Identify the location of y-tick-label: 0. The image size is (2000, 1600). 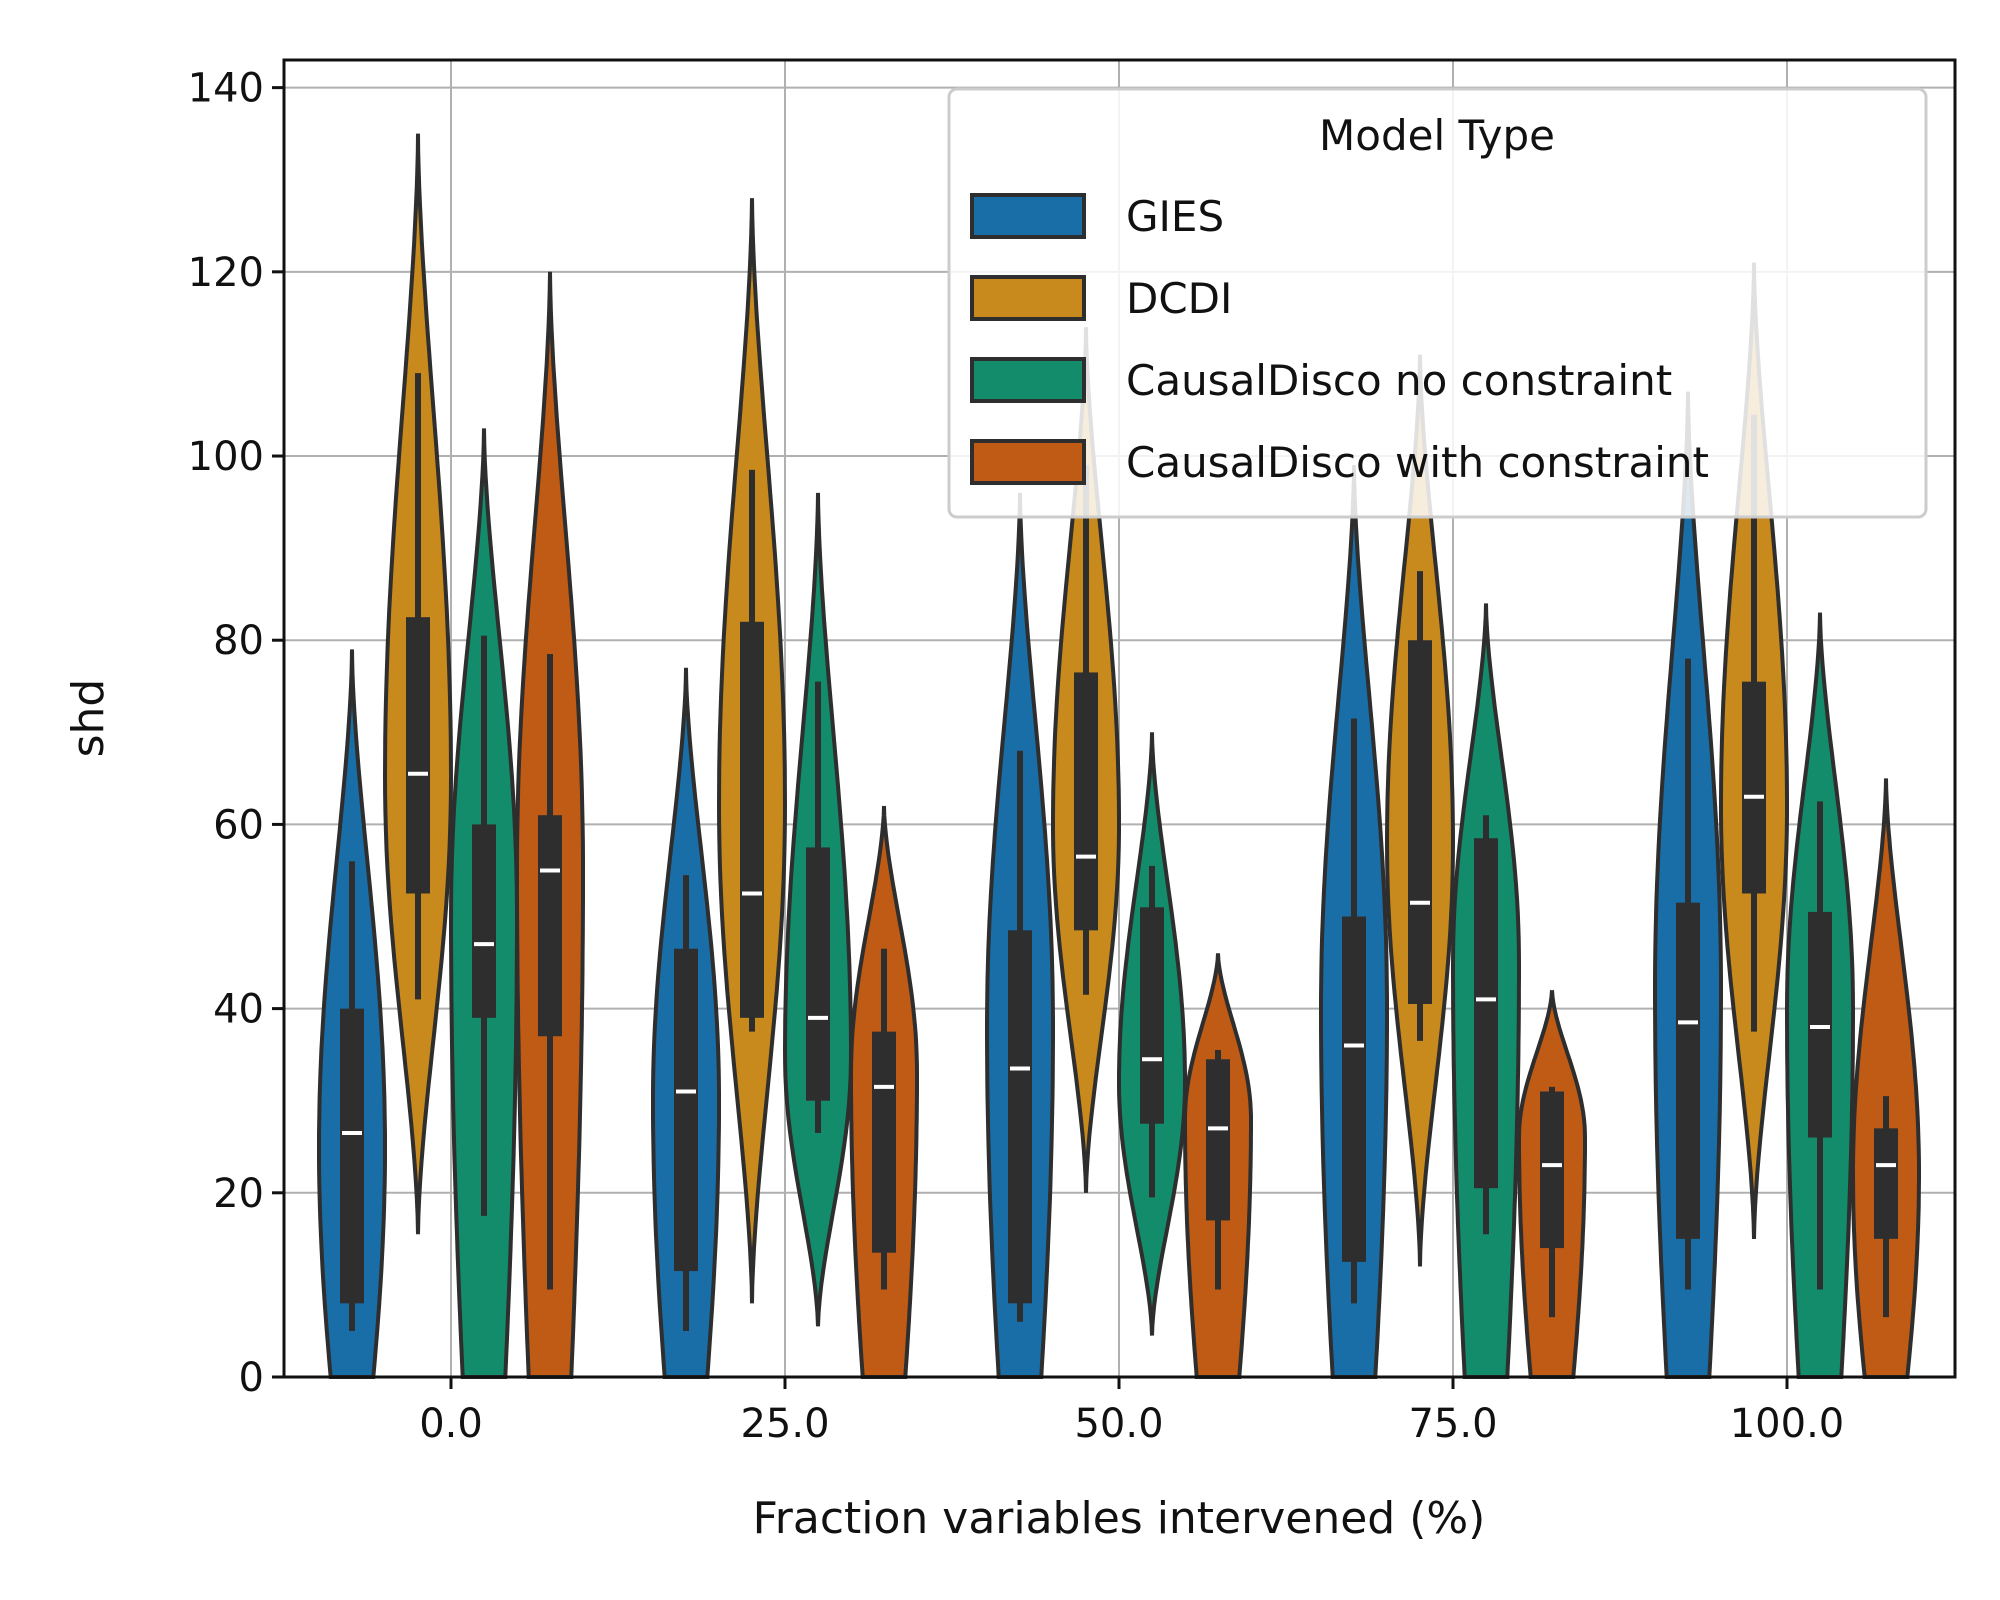
(251, 1378).